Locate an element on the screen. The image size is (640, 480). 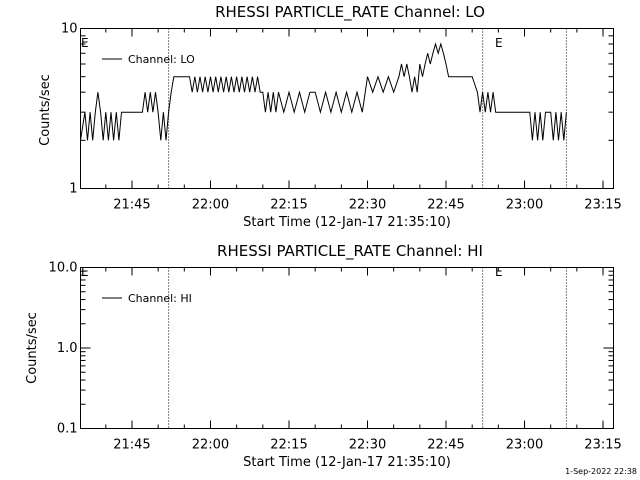
footer-timestamp: 1-Sep-2022 22:38 is located at coordinates (601, 471).